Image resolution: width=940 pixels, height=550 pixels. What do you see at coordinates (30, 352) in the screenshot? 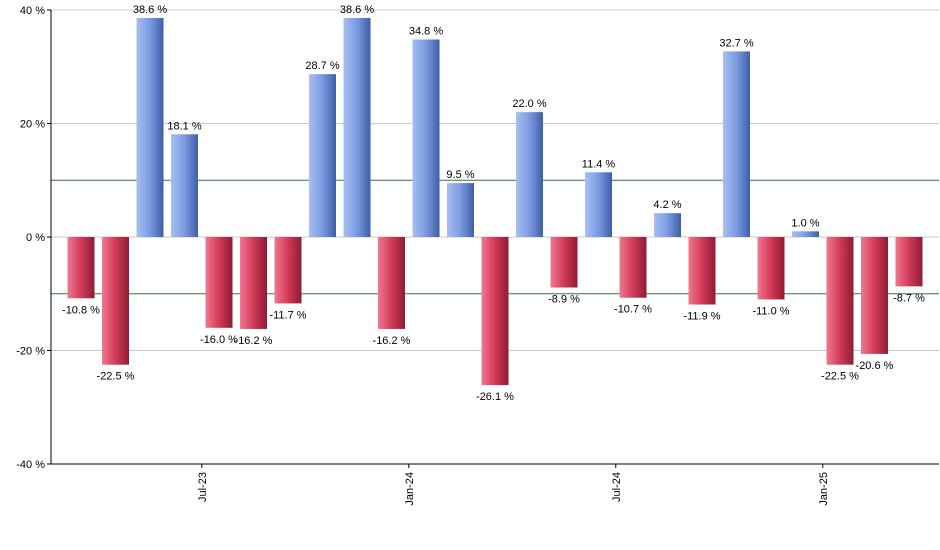
I see `y-tick-label: -20 %` at bounding box center [30, 352].